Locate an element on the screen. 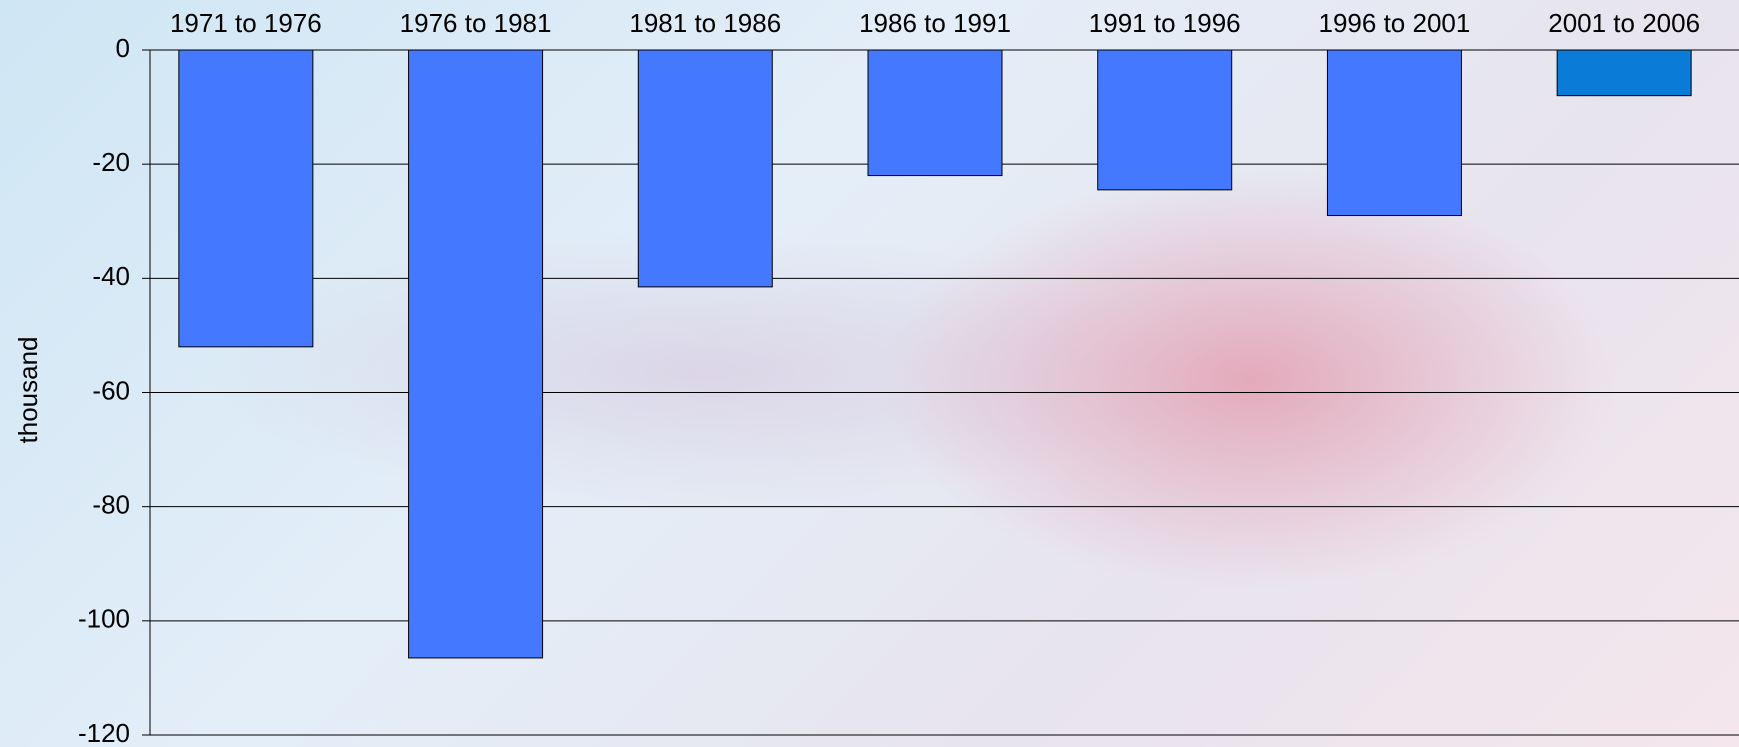  y-tick-label: -40 is located at coordinates (111, 276).